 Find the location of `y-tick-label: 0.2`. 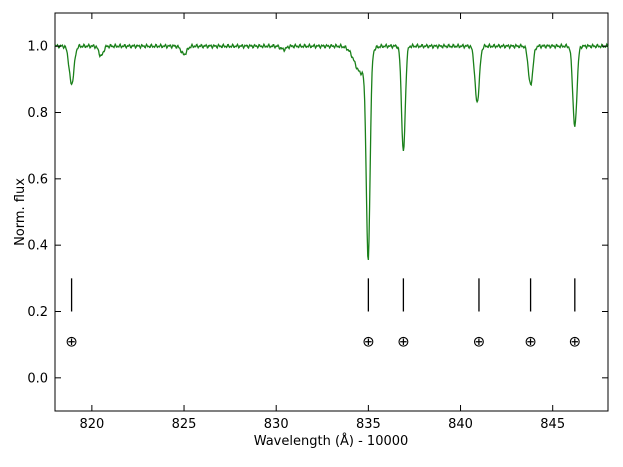

y-tick-label: 0.2 is located at coordinates (37, 312).